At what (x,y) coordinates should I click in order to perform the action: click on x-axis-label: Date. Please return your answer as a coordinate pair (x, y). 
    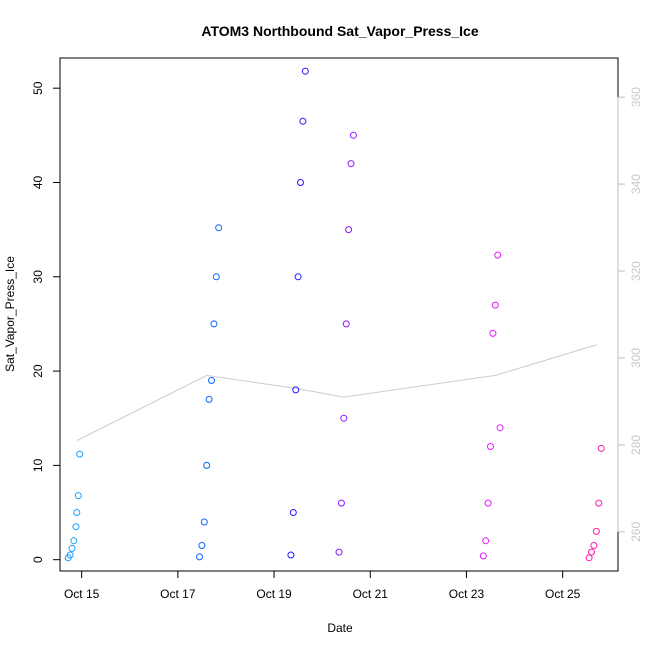
    Looking at the image, I should click on (340, 628).